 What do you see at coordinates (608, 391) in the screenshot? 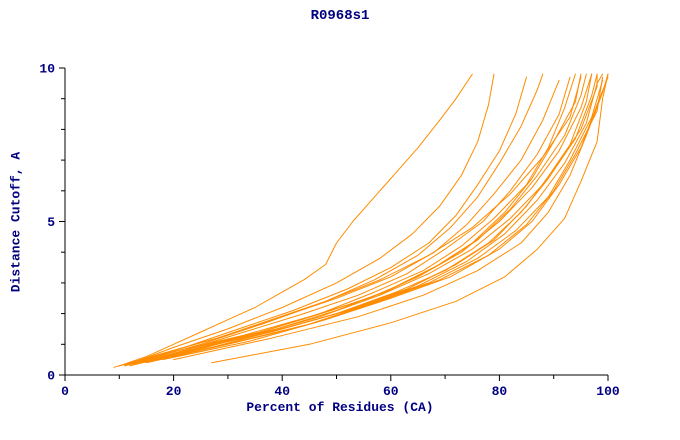
I see `x-tick-label: 100` at bounding box center [608, 391].